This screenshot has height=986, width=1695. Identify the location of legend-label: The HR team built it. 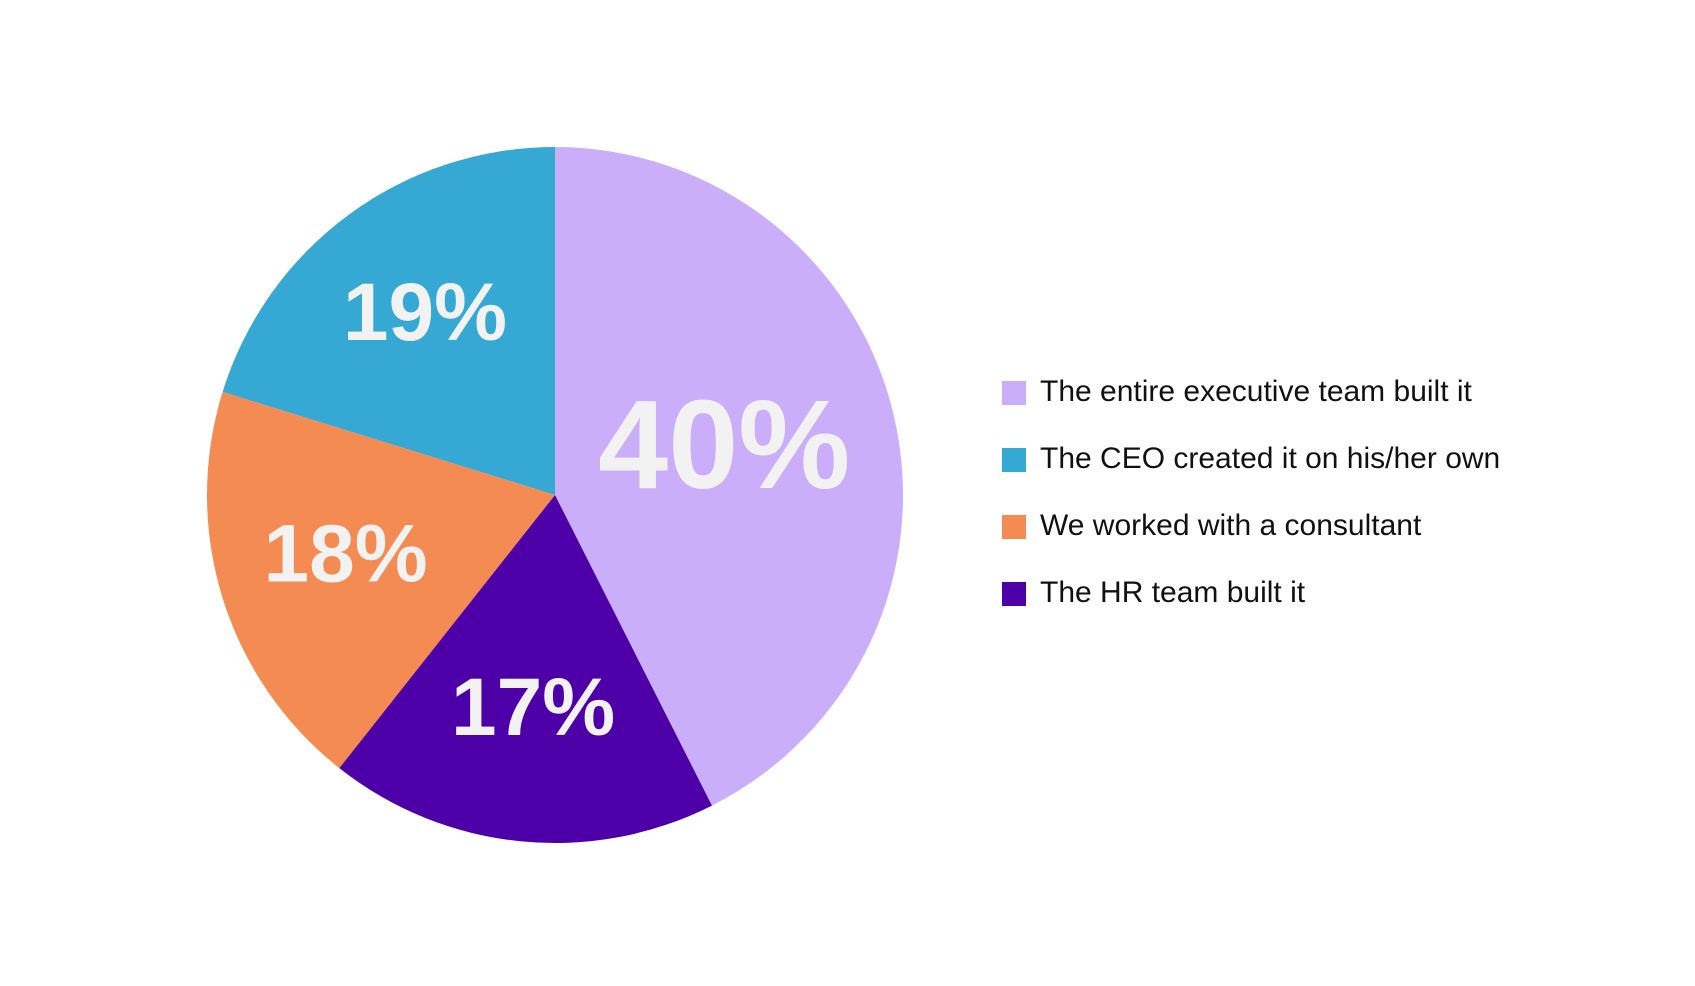
(1173, 592).